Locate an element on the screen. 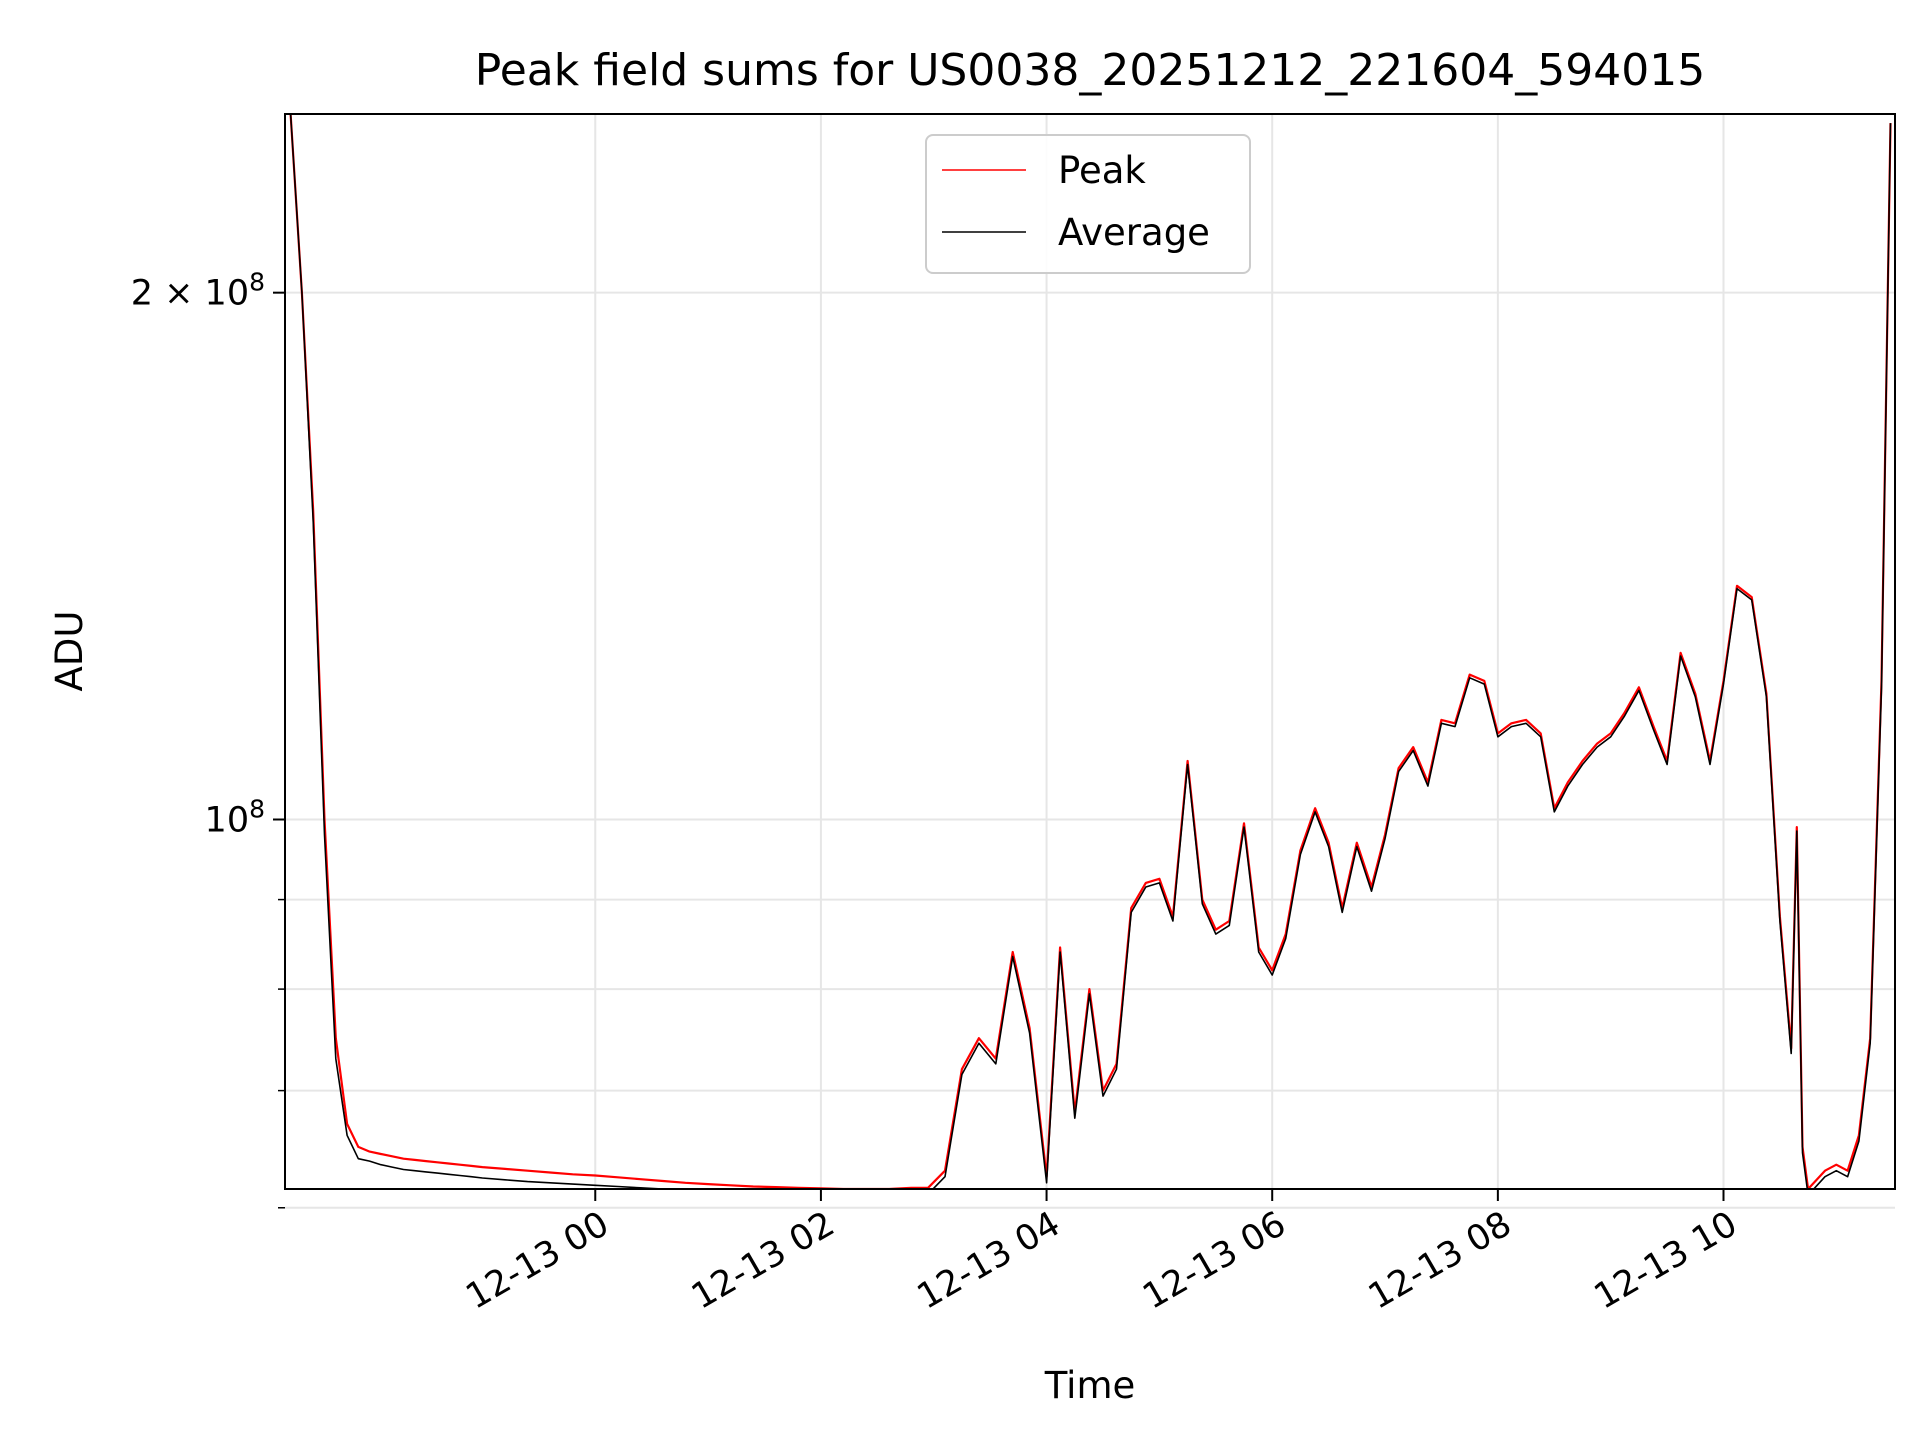 The height and width of the screenshot is (1440, 1920). legend-label-average: Average is located at coordinates (1134, 232).